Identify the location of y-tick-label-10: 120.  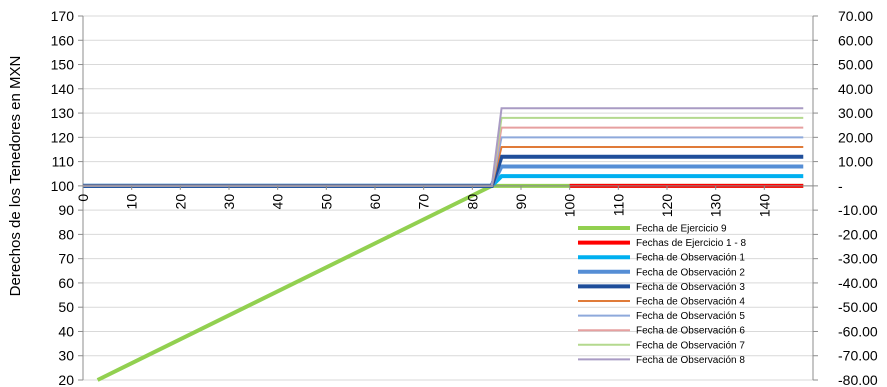
(63, 137).